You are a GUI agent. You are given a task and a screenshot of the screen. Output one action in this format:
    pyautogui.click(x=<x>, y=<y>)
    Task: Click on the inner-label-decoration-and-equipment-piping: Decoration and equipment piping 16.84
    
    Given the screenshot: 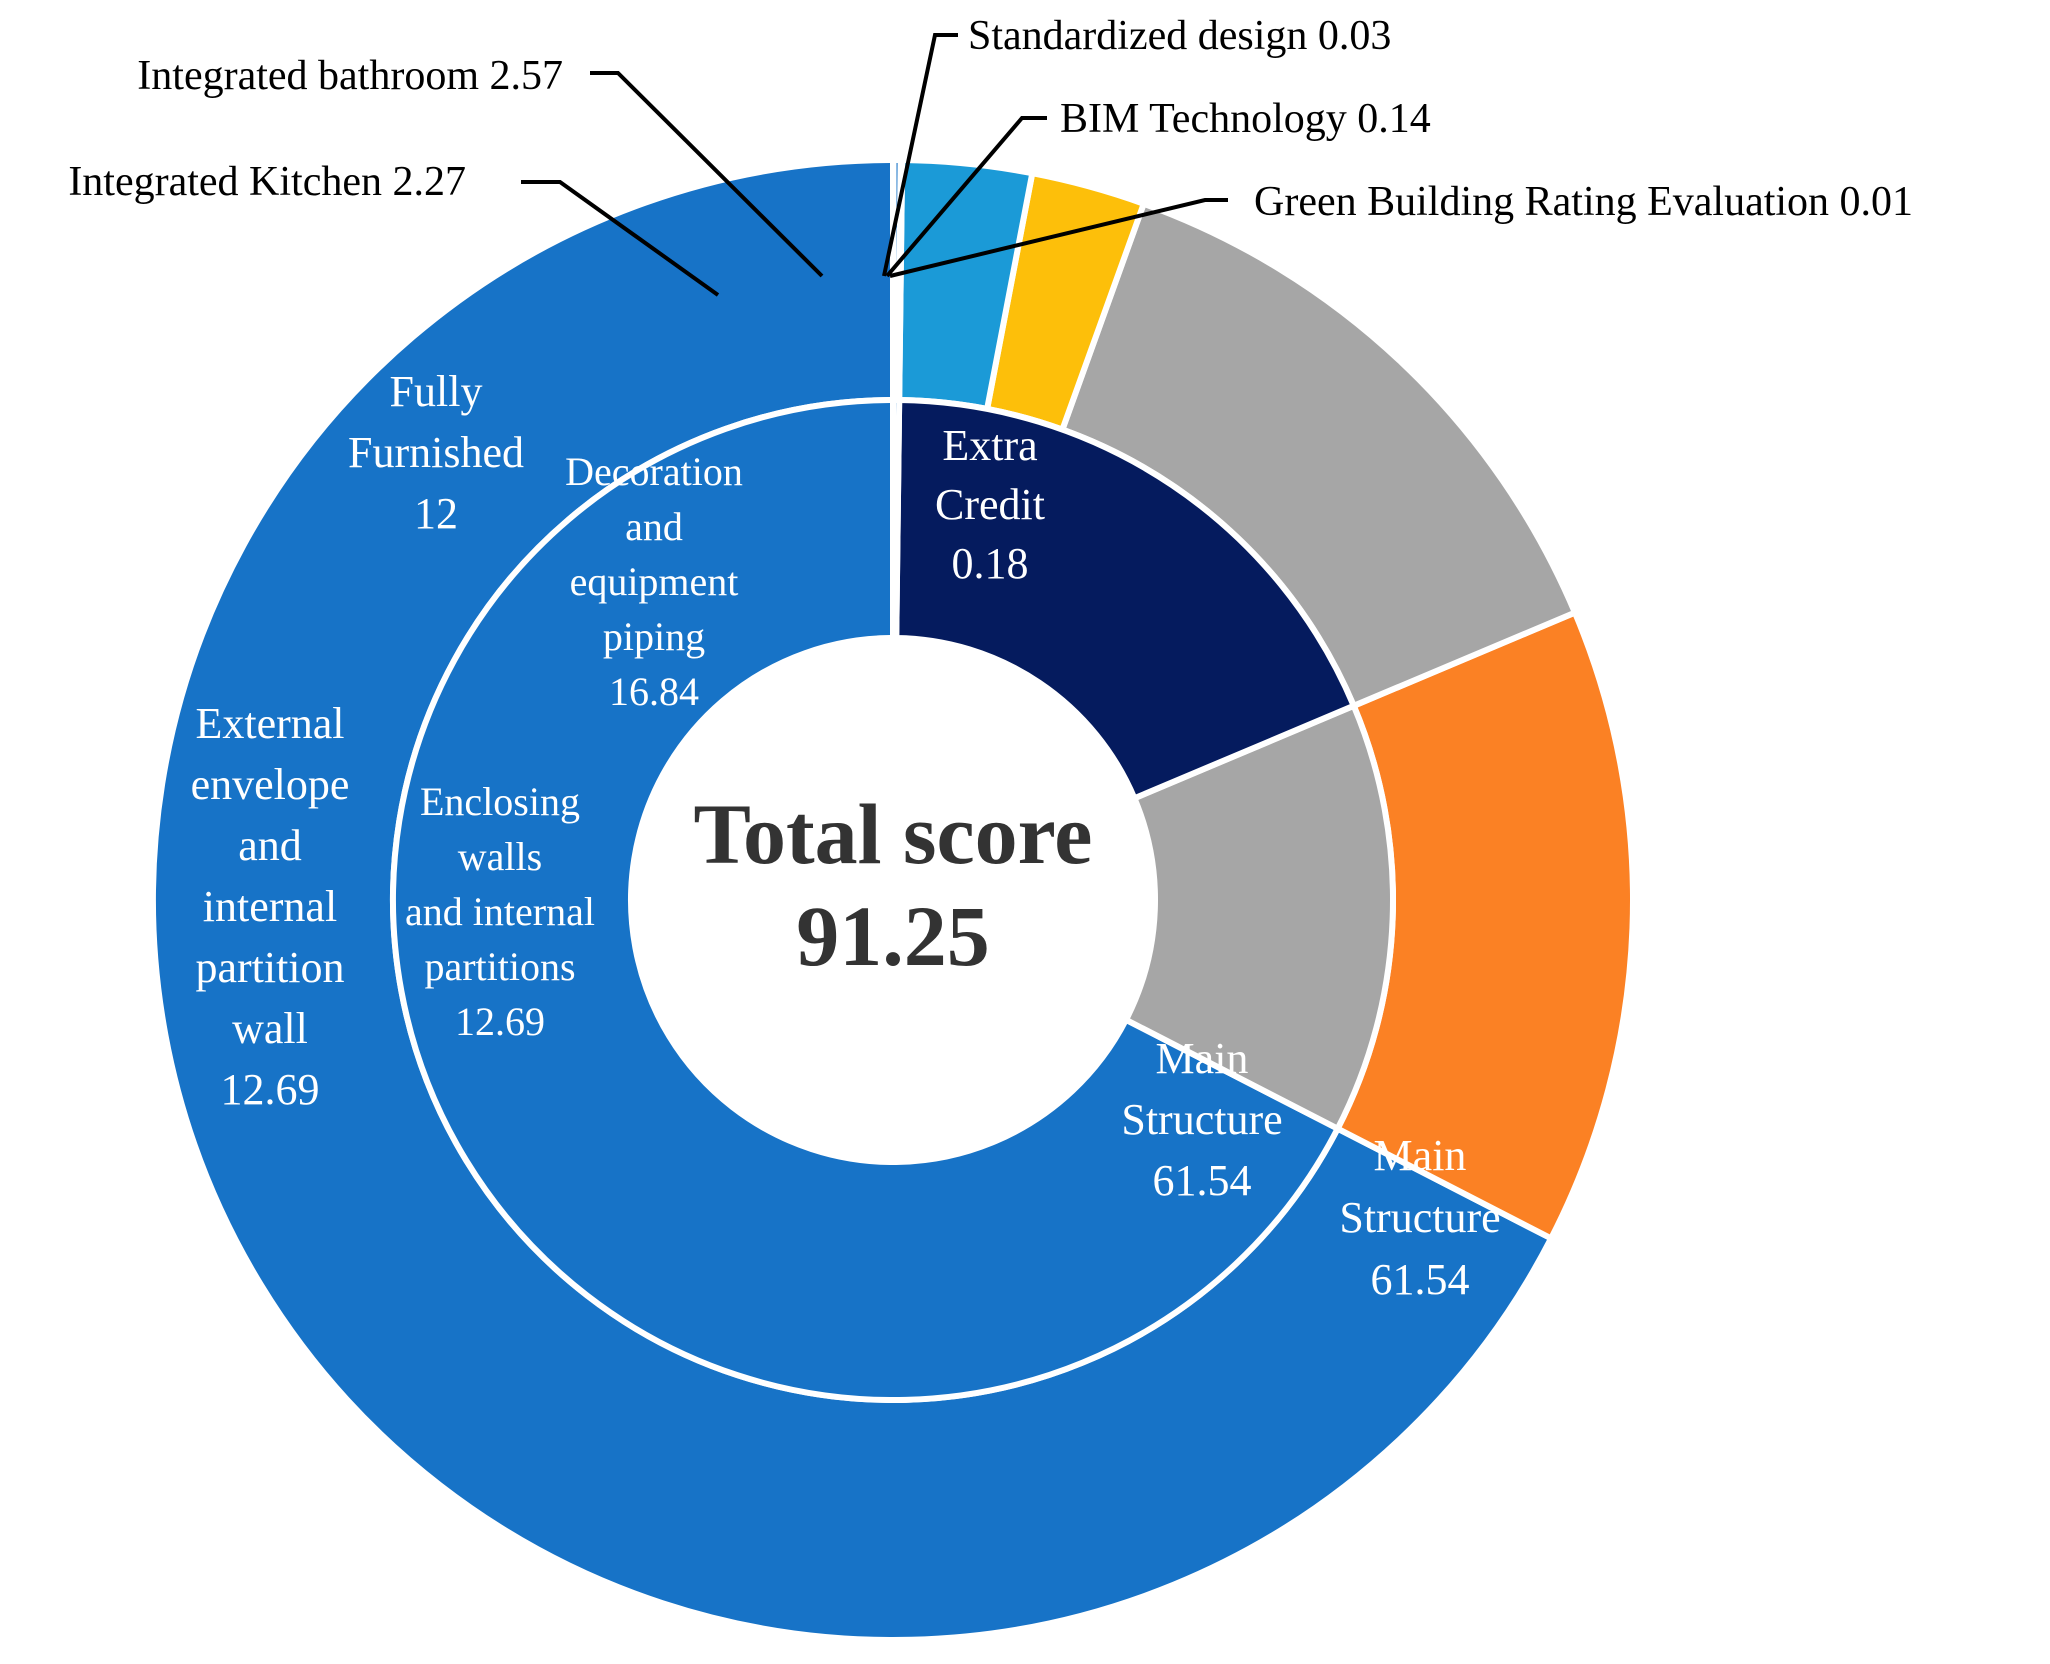 What is the action you would take?
    pyautogui.click(x=654, y=581)
    